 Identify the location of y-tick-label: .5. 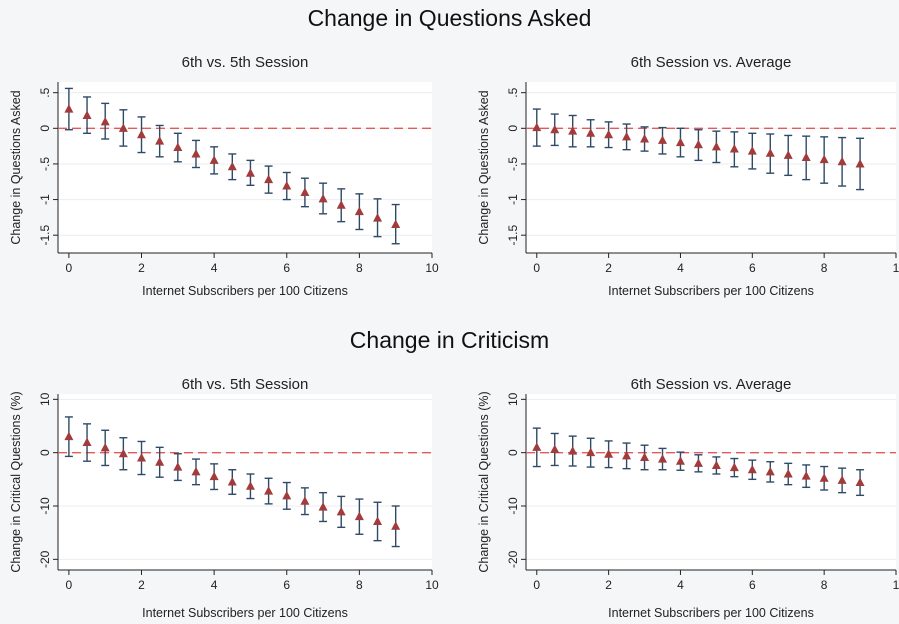
(513, 92).